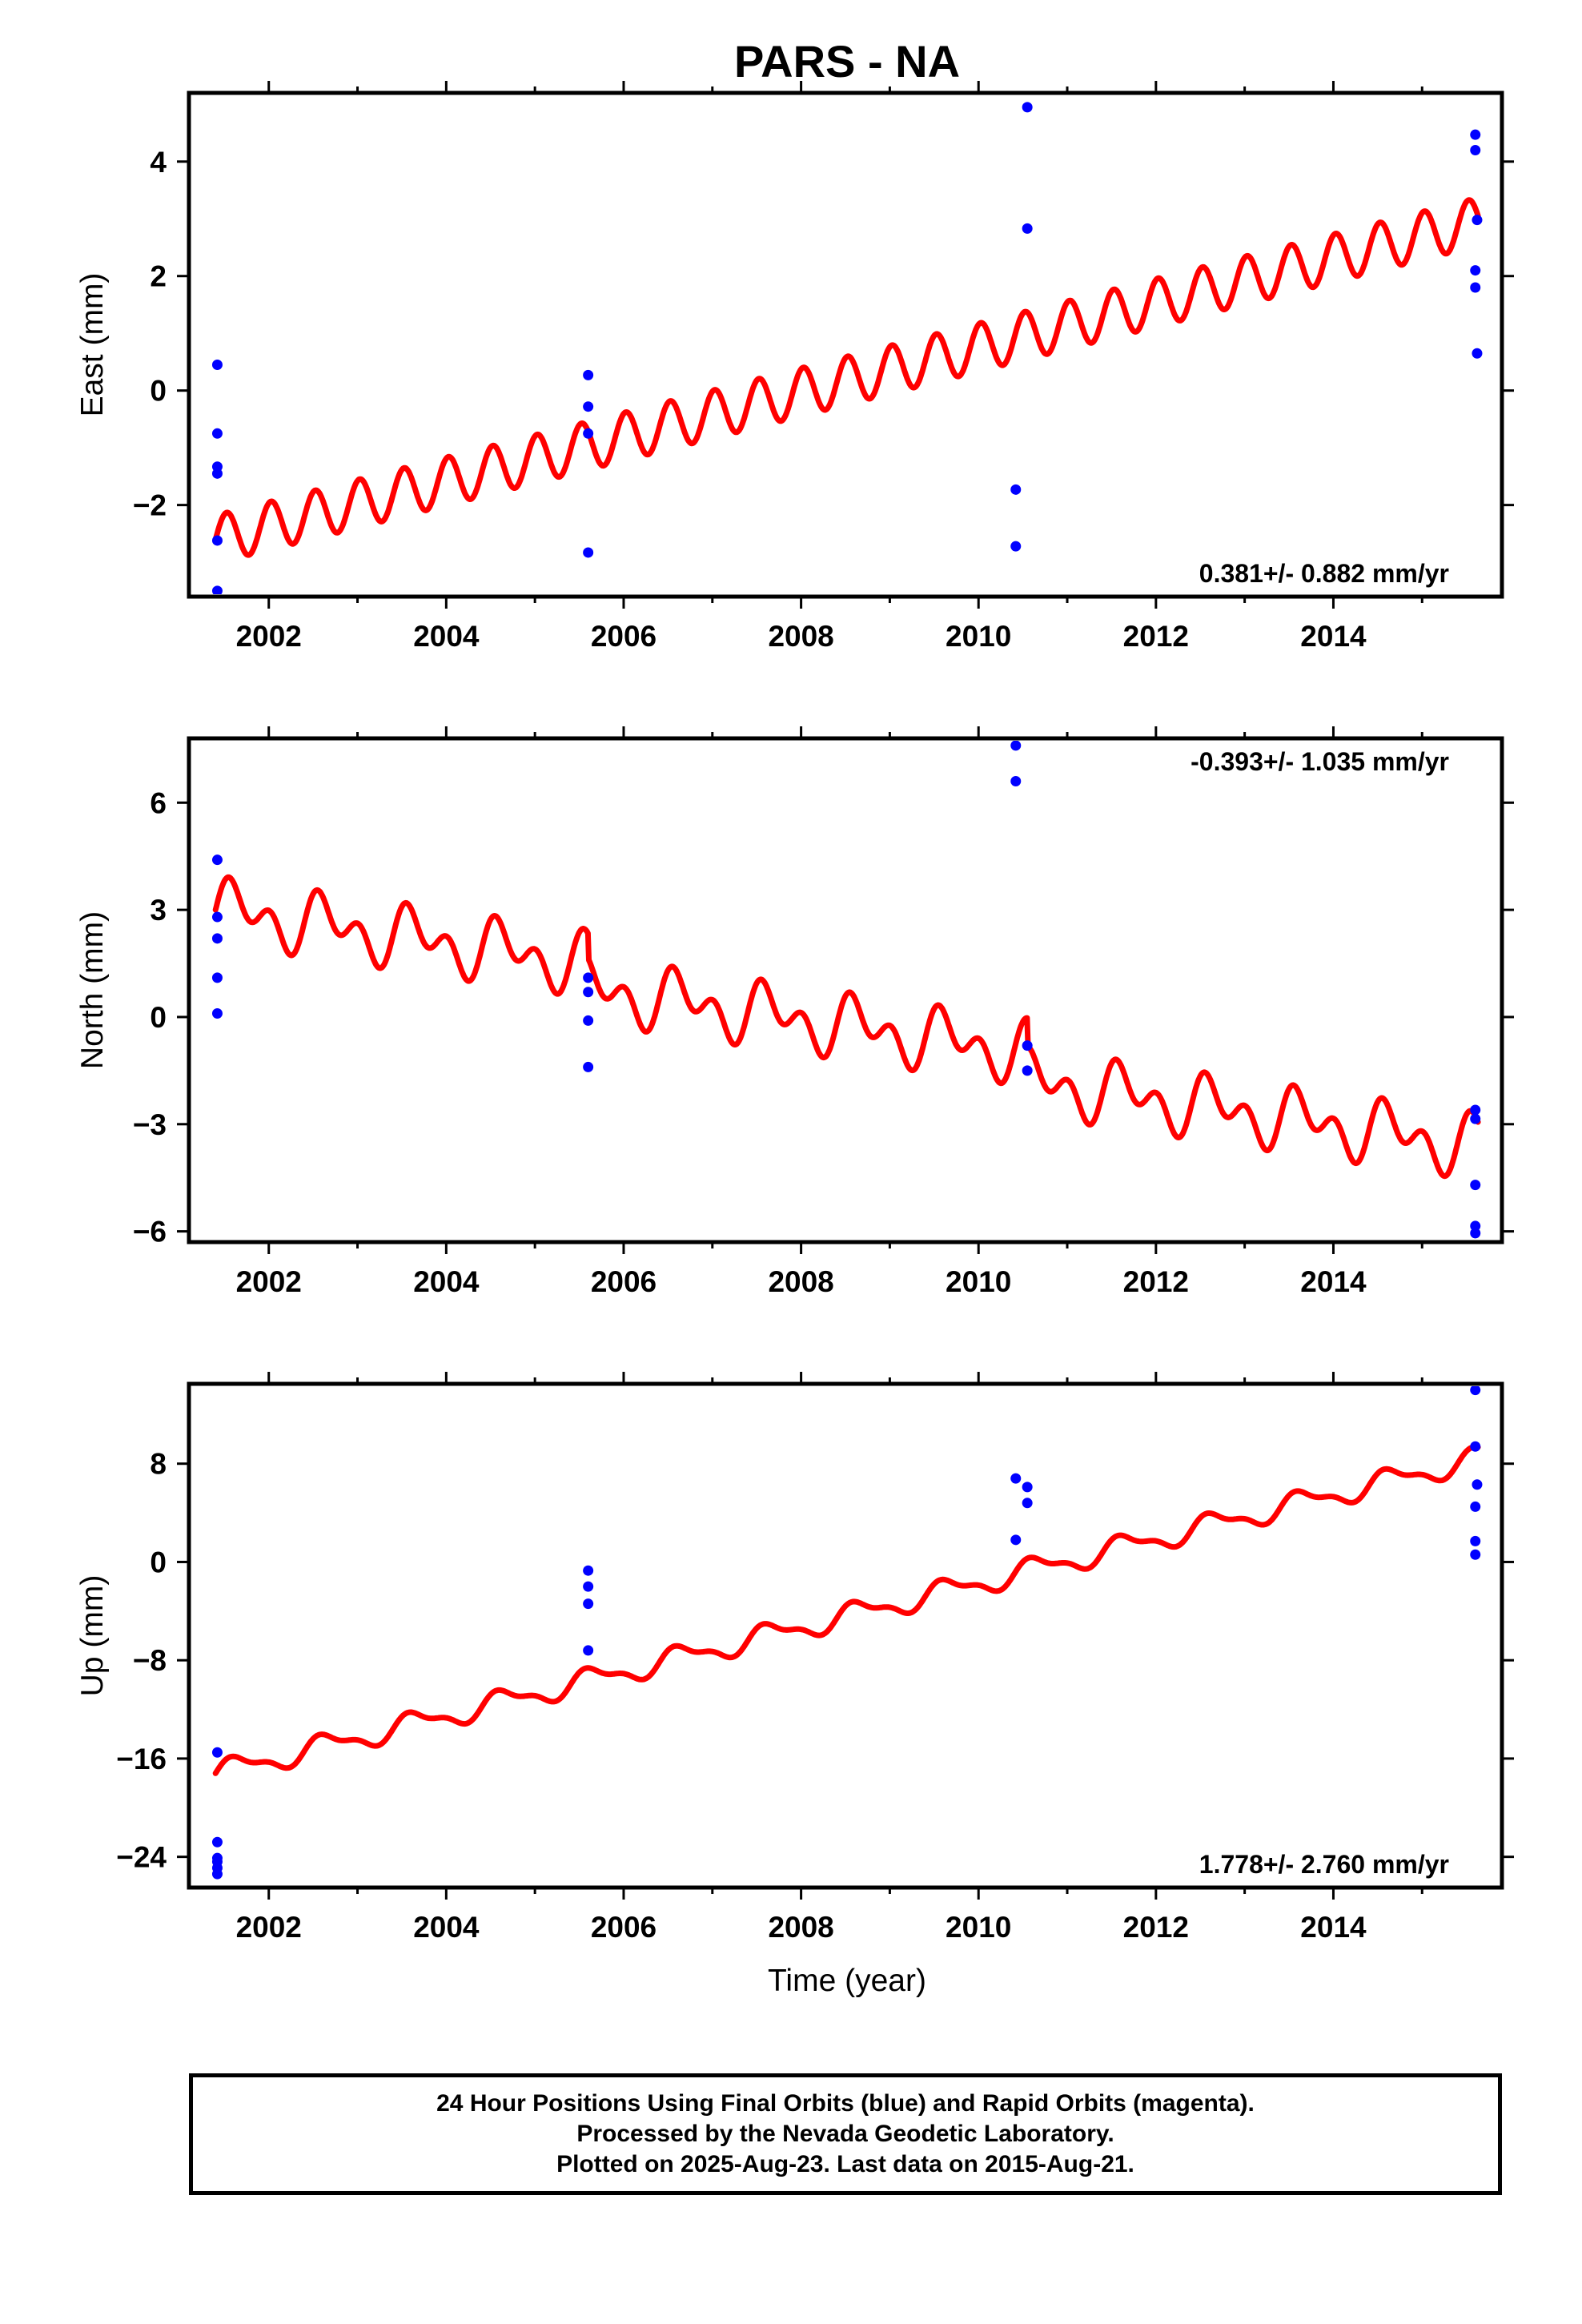 The height and width of the screenshot is (2324, 1582). What do you see at coordinates (150, 1232) in the screenshot?
I see `y-tick-label: −6` at bounding box center [150, 1232].